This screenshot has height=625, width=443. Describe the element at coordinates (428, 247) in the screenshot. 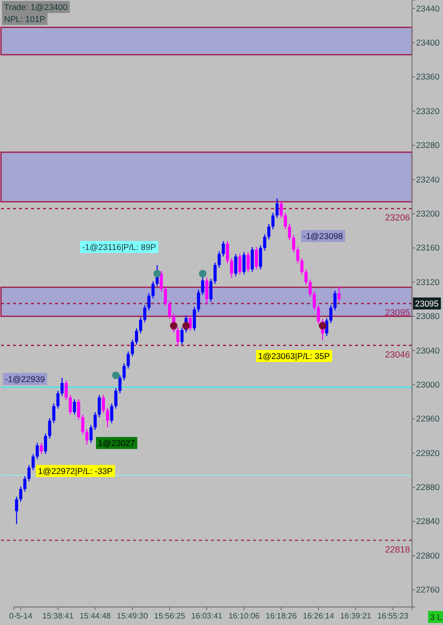

I see `y-tick-label: 23160` at that location.